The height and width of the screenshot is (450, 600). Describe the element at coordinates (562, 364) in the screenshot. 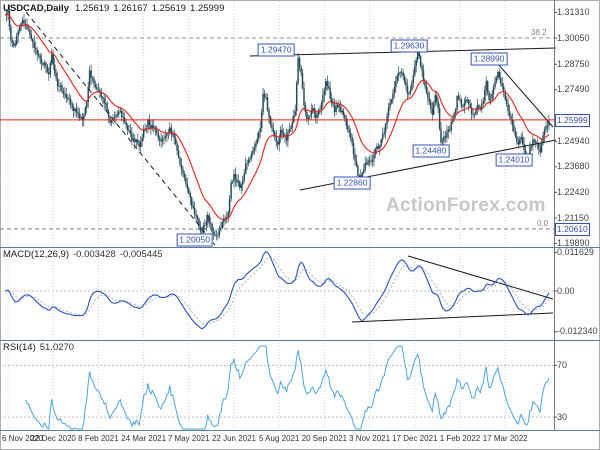

I see `rsi-axis-label: 70` at that location.